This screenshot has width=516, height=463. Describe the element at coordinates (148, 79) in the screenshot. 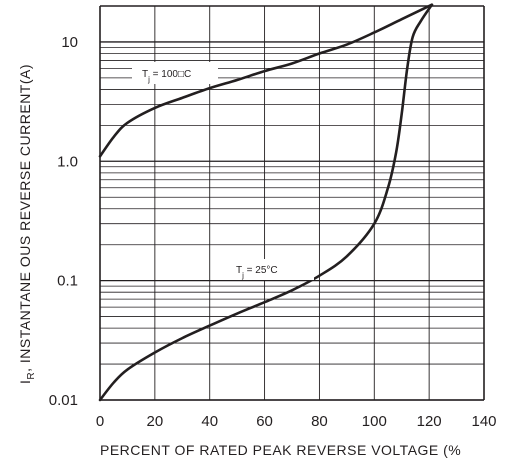

I see `curve-label-100-sub: j` at that location.